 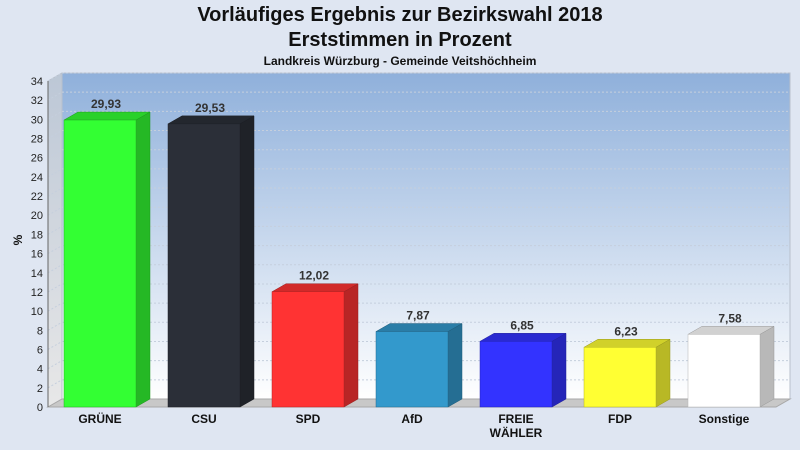 I want to click on y-tick-label: 12, so click(x=37, y=293).